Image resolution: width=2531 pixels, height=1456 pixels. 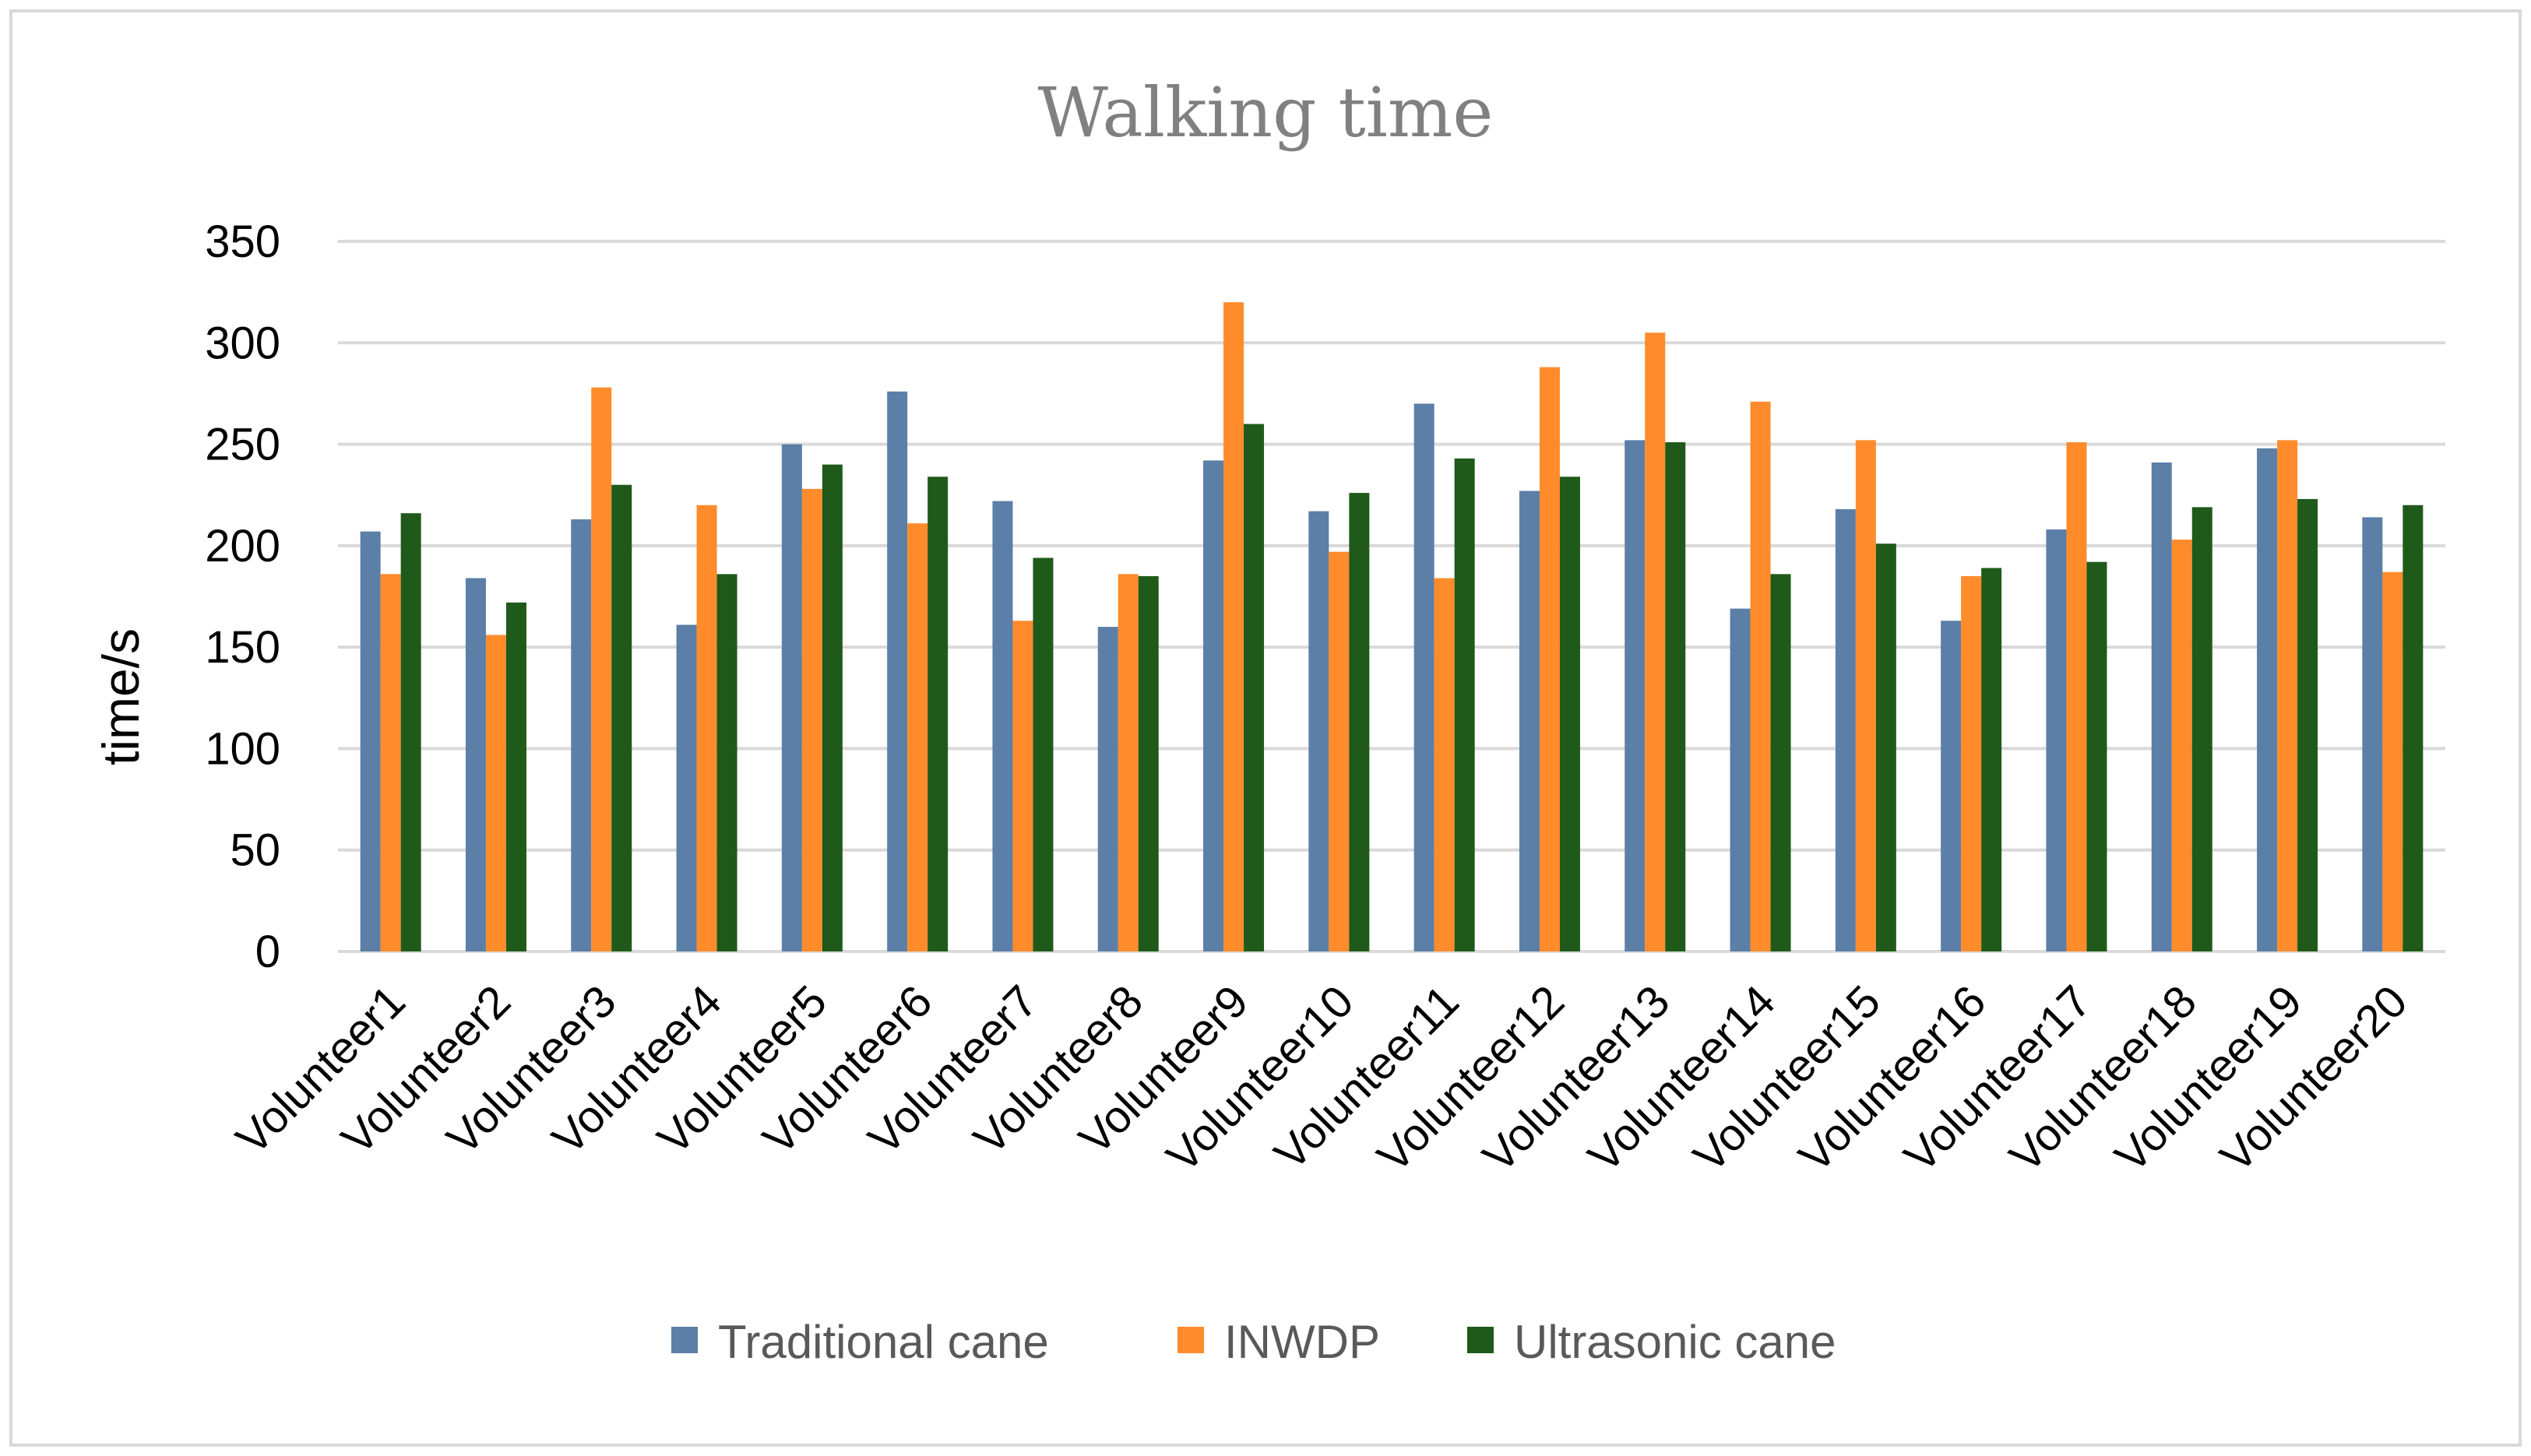 What do you see at coordinates (1529, 721) in the screenshot?
I see `bar-traditional-cane-volunteer12` at bounding box center [1529, 721].